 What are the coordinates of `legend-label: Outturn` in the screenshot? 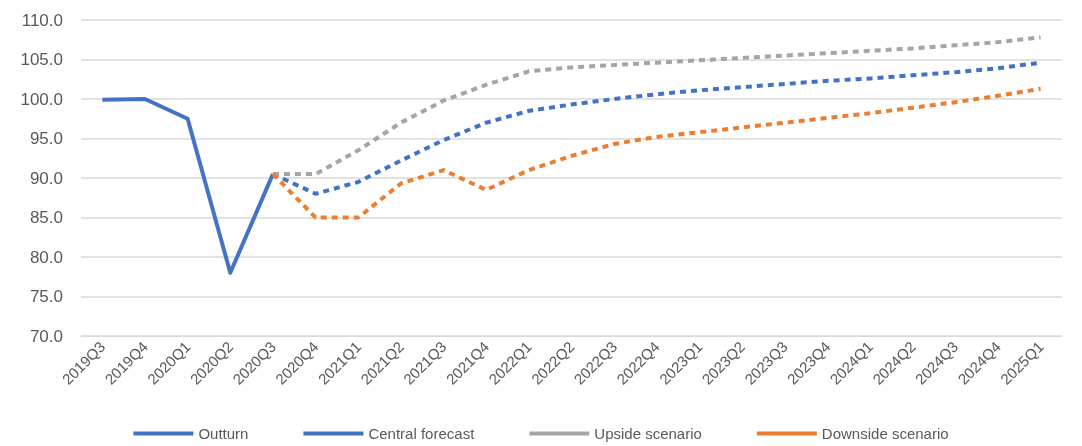 It's located at (223, 433).